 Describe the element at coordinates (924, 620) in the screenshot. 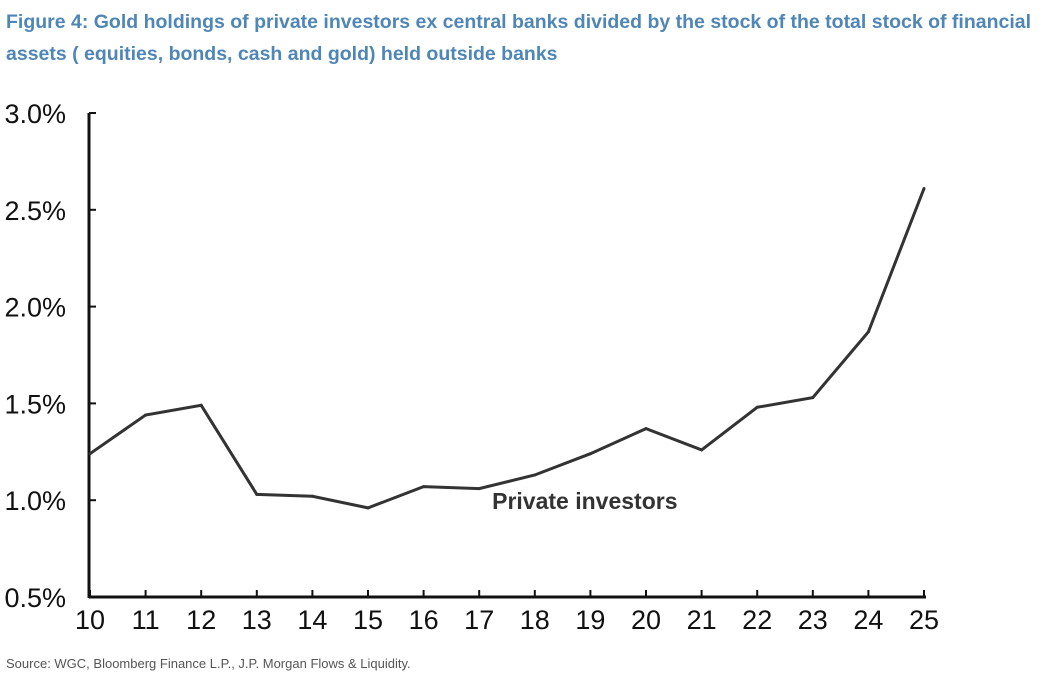

I see `x-tick-label: 25` at that location.